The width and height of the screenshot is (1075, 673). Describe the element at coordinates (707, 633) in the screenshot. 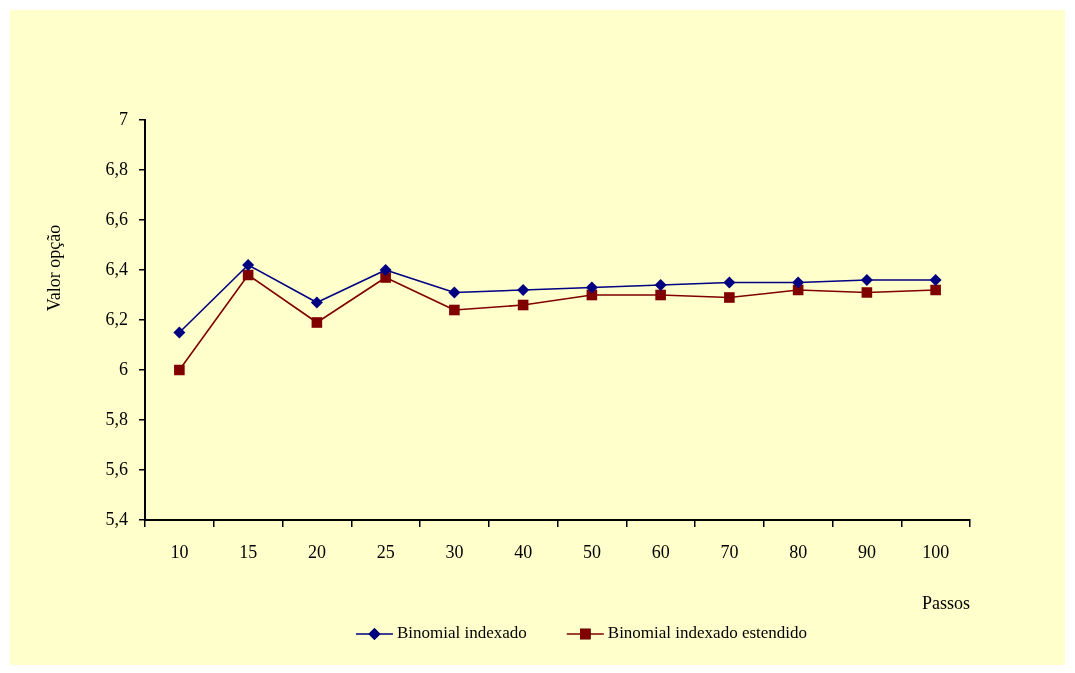

I see `legend-label: Binomial indexado estendido` at that location.